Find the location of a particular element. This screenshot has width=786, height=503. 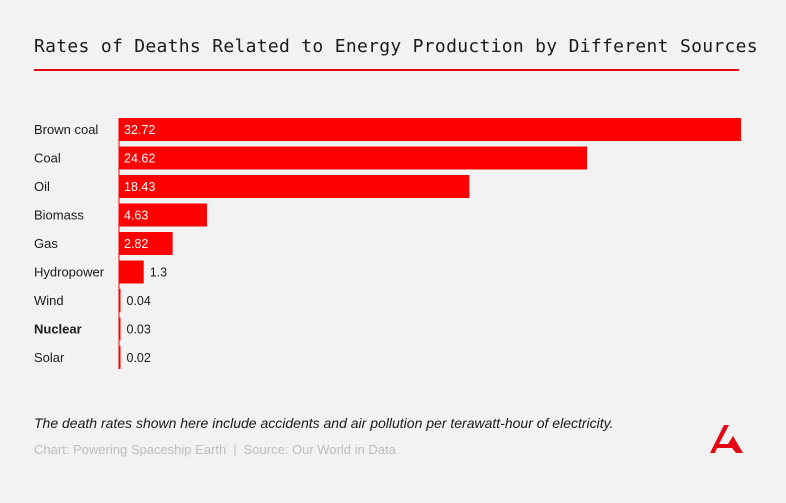

bar-biomass is located at coordinates (163, 215).